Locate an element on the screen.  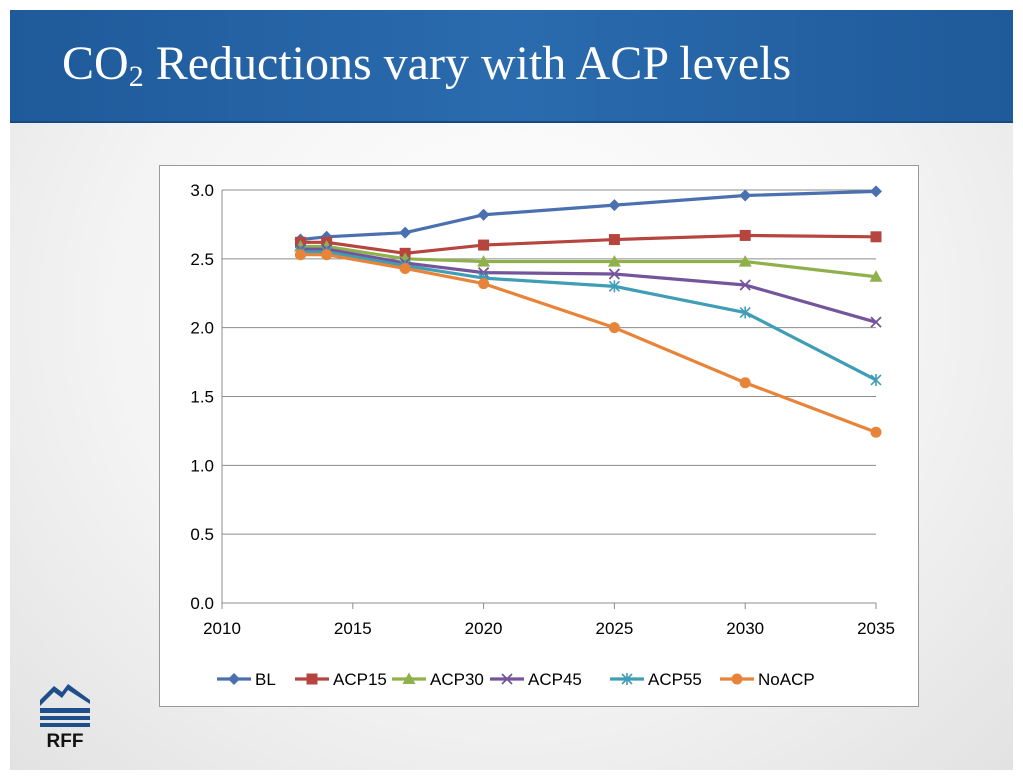
data-point-bl-2030 is located at coordinates (745, 195).